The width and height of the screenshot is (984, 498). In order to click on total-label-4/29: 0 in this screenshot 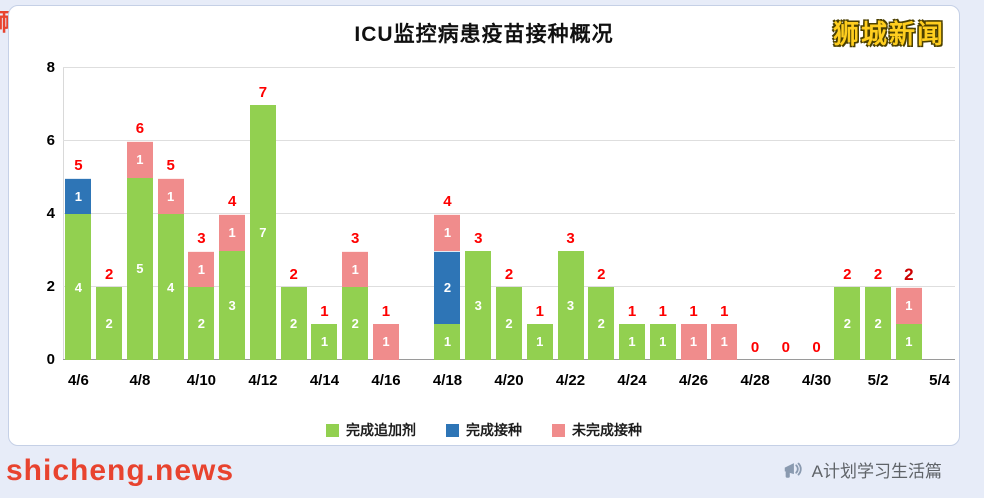, I will do `click(785, 347)`.